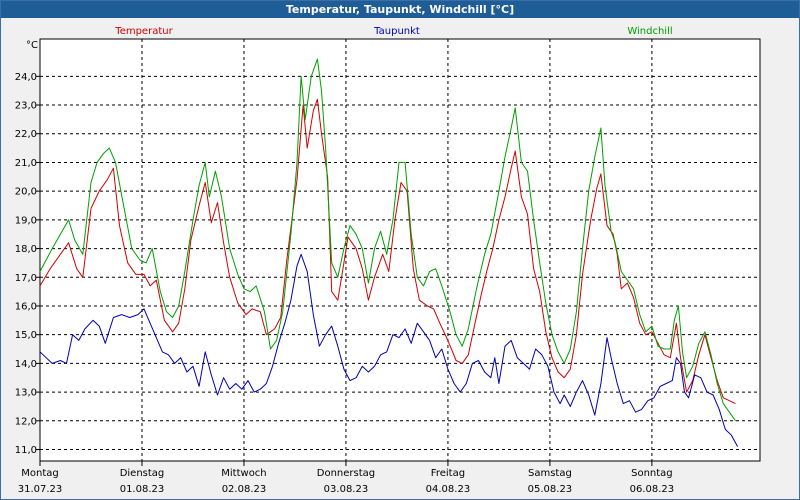  What do you see at coordinates (396, 31) in the screenshot?
I see `legend-taupunkt: Taupunkt` at bounding box center [396, 31].